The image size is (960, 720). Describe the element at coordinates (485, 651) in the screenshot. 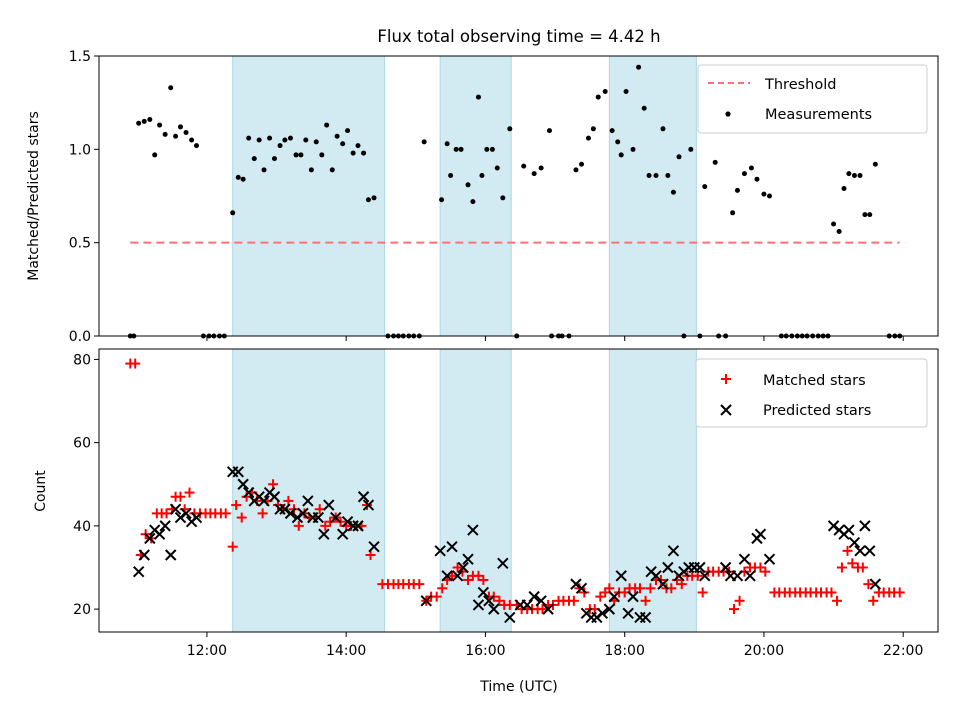

I see `x-tick-label: 16:00` at that location.